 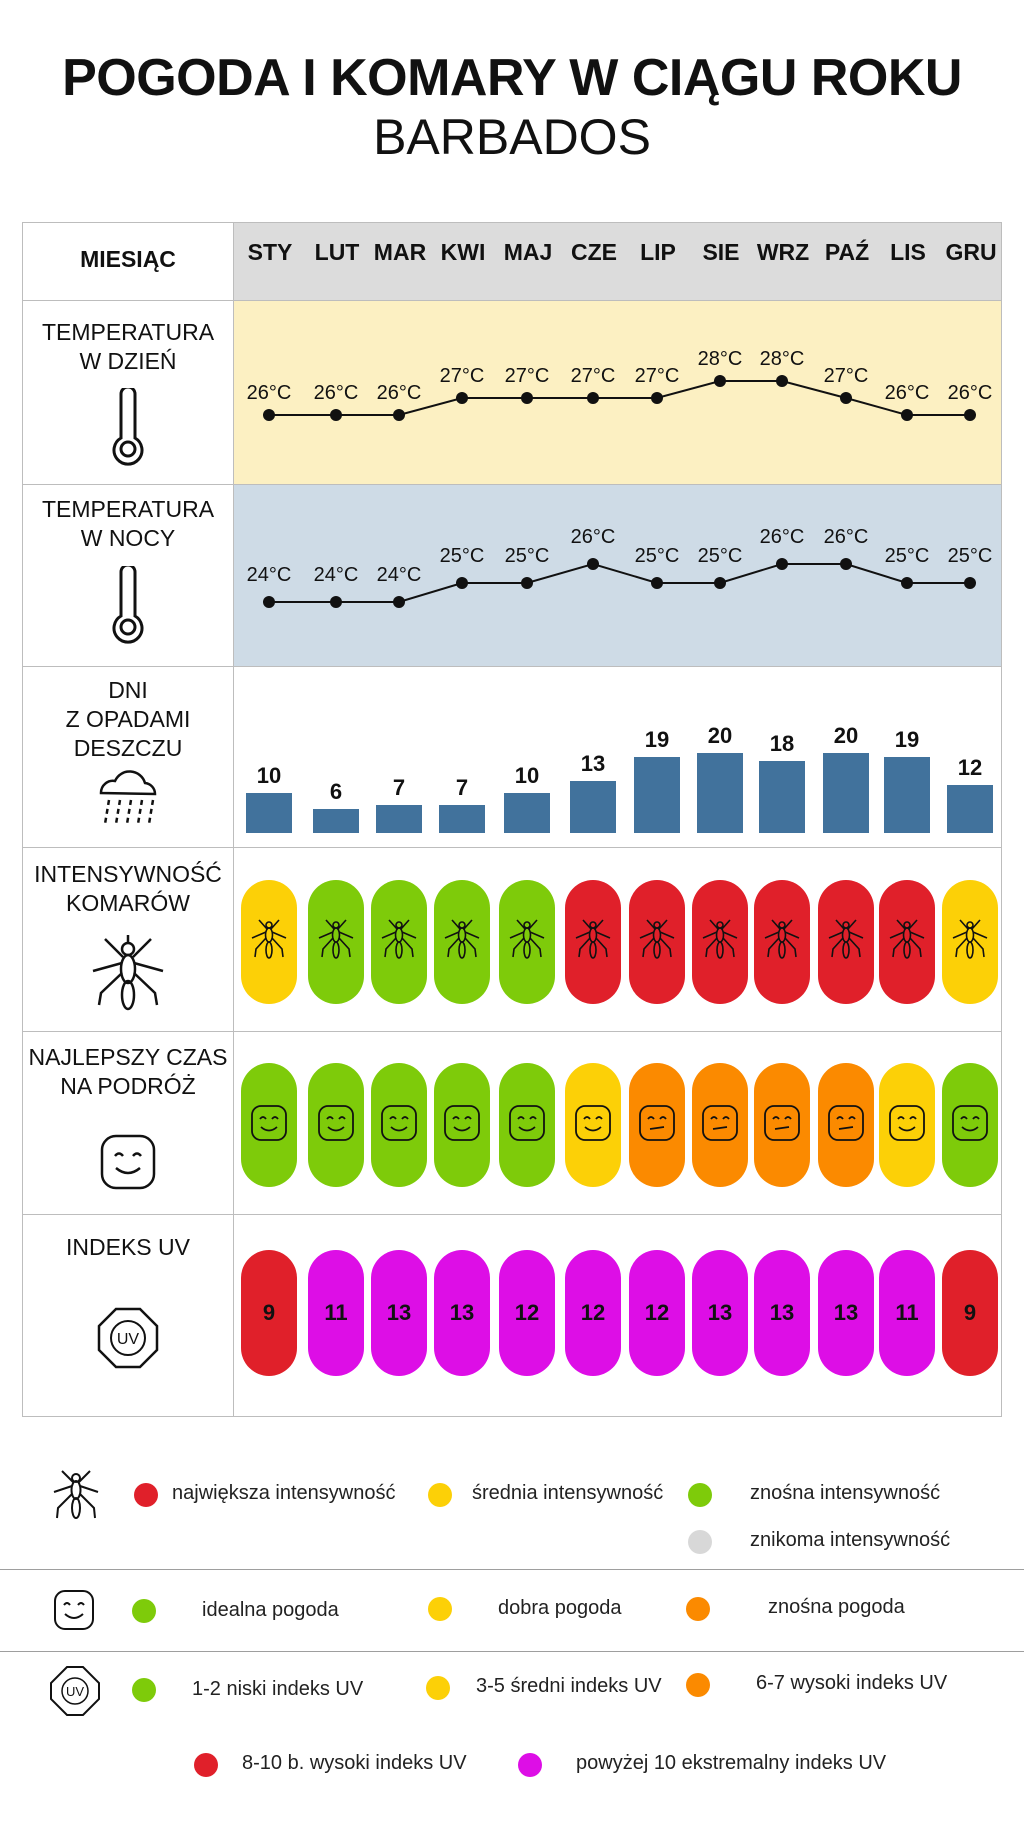 What do you see at coordinates (128, 719) in the screenshot?
I see `rain-days-label-line: Z OPADAMI` at bounding box center [128, 719].